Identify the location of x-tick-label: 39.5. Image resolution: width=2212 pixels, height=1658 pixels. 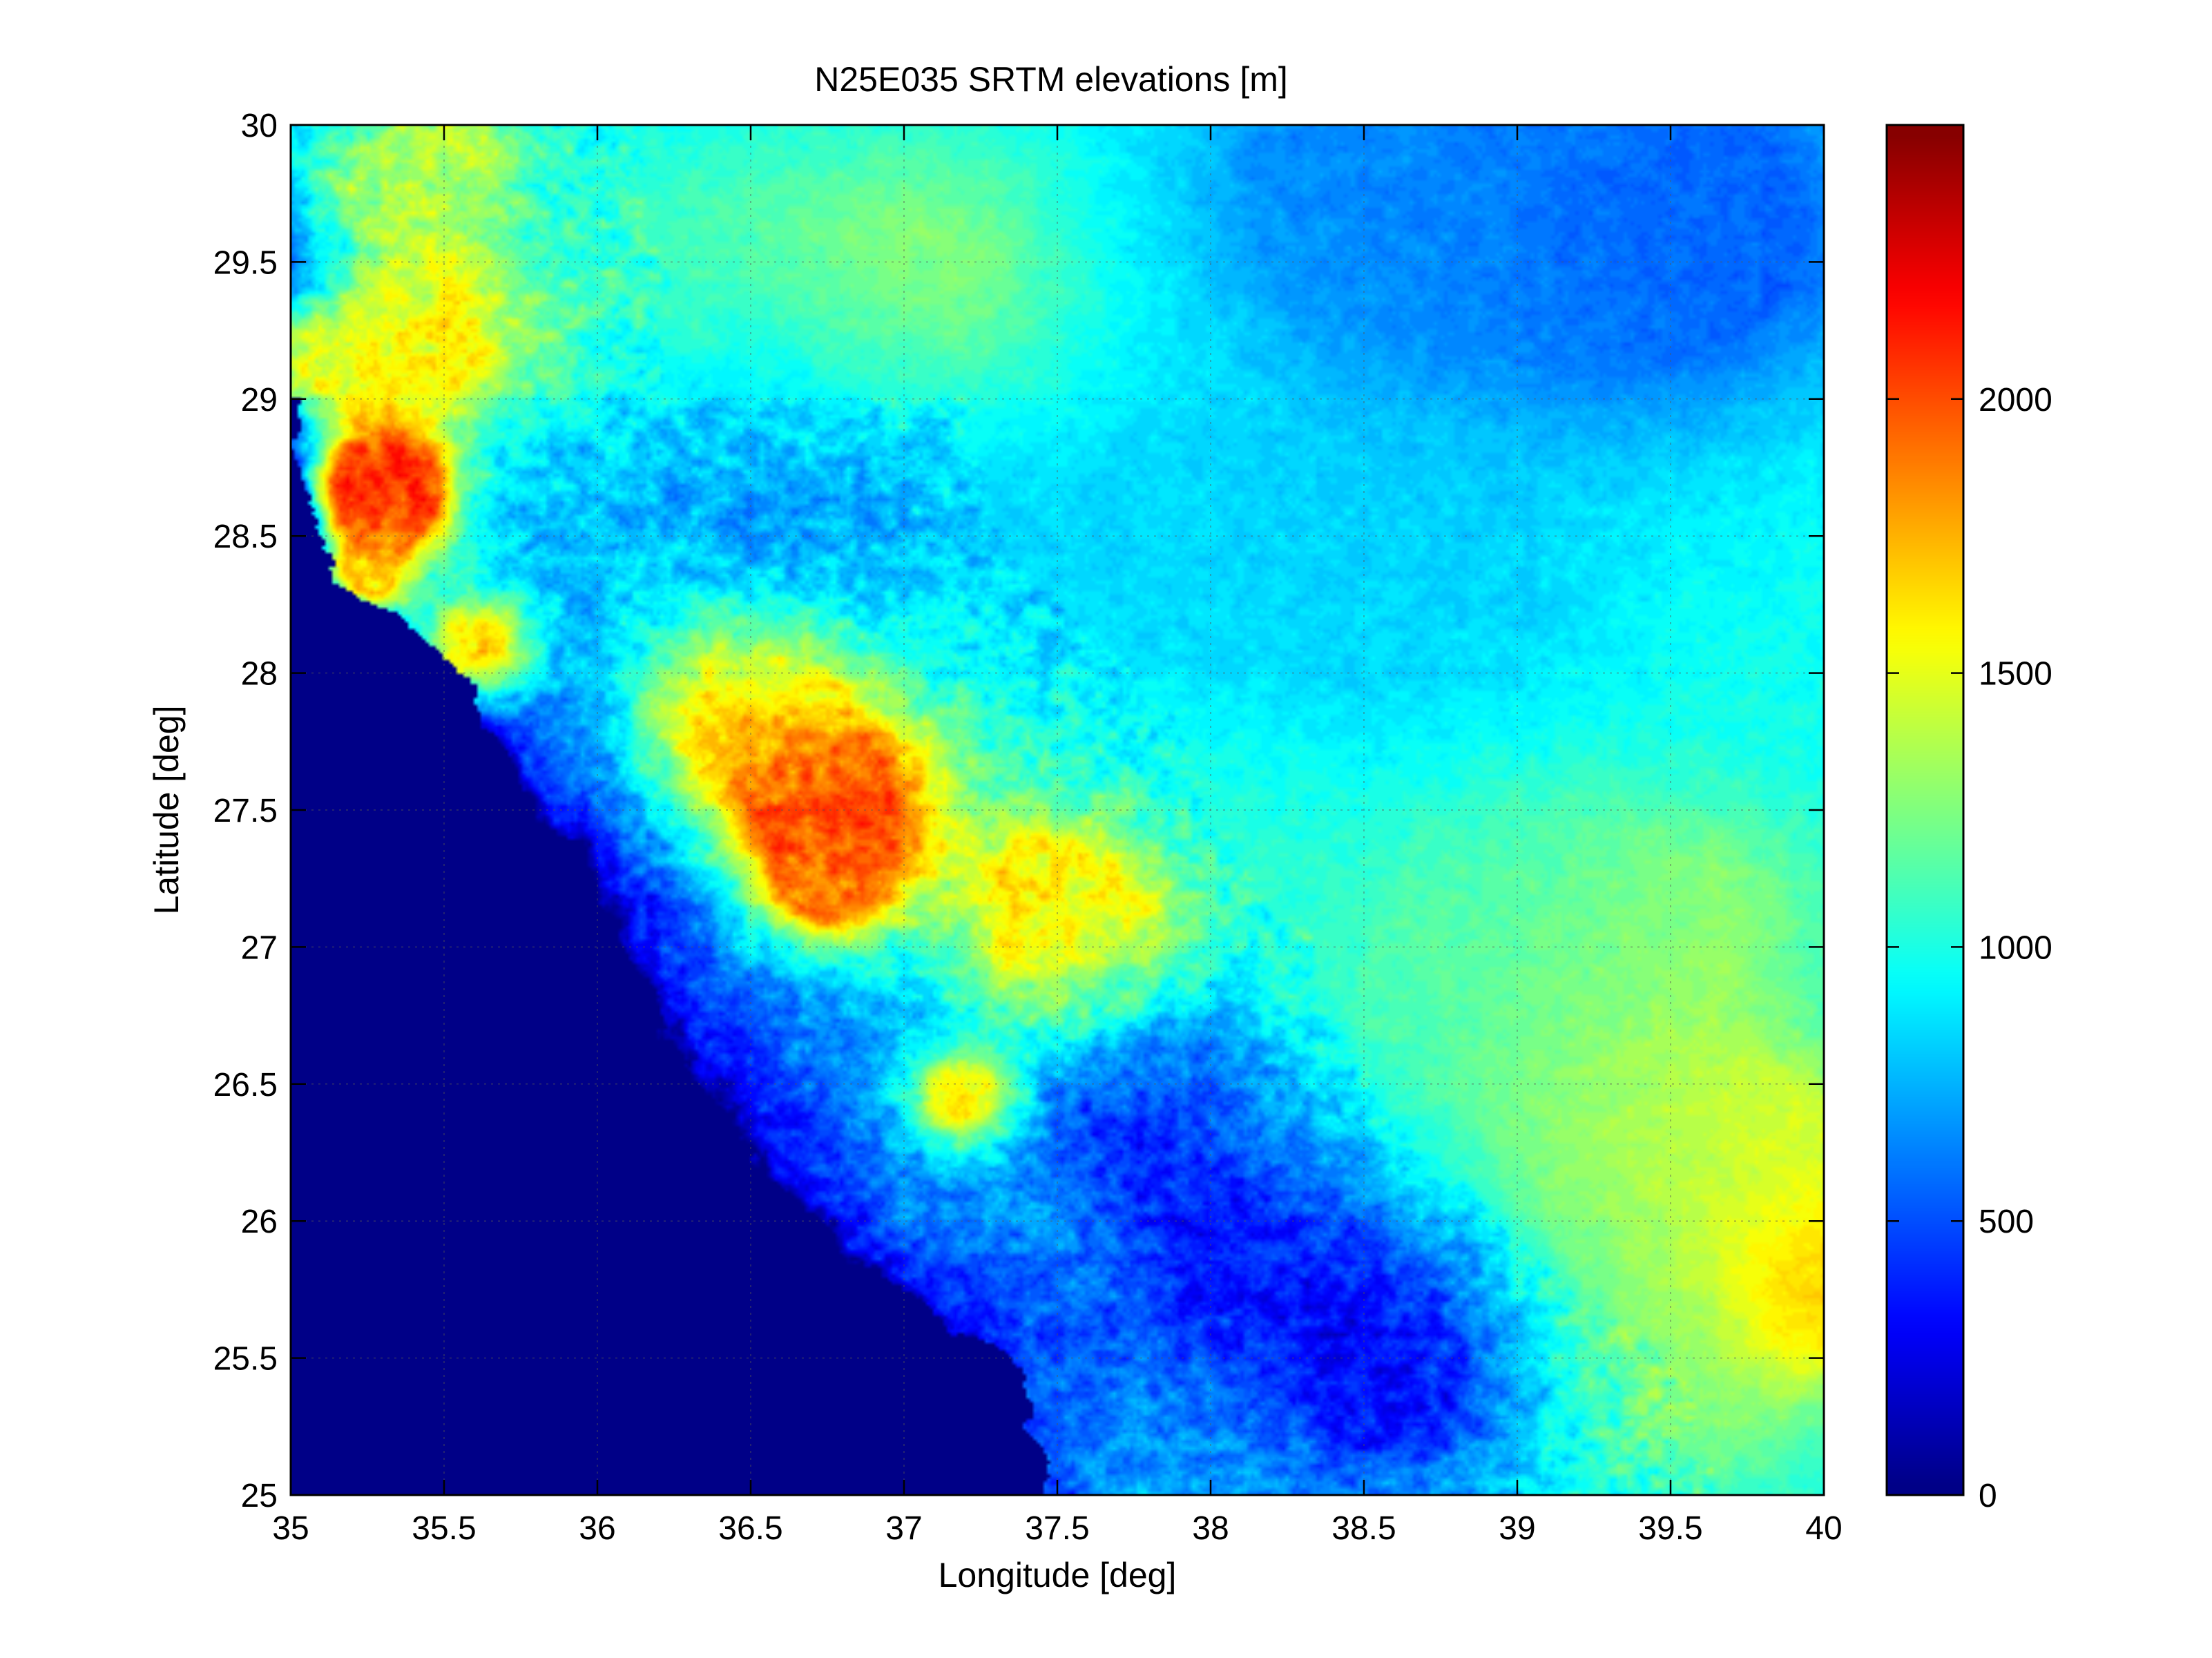
(1670, 1528).